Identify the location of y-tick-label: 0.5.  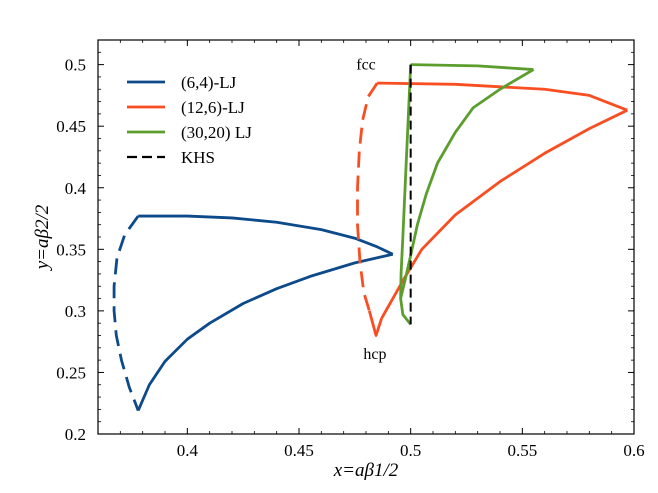
(75, 65).